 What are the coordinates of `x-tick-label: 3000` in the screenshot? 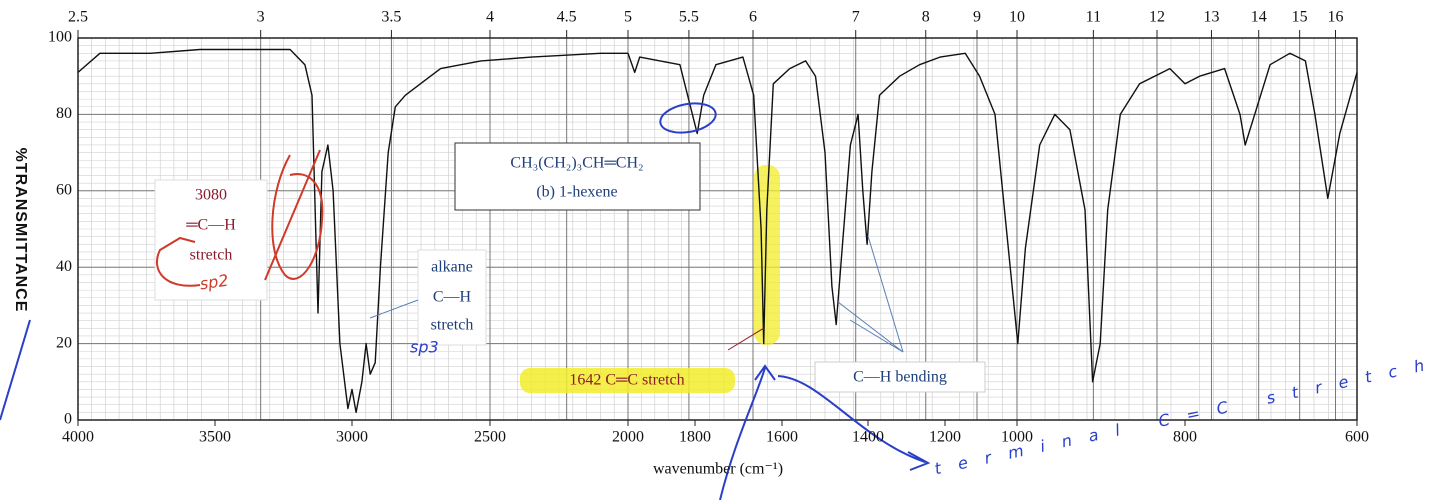 It's located at (352, 437).